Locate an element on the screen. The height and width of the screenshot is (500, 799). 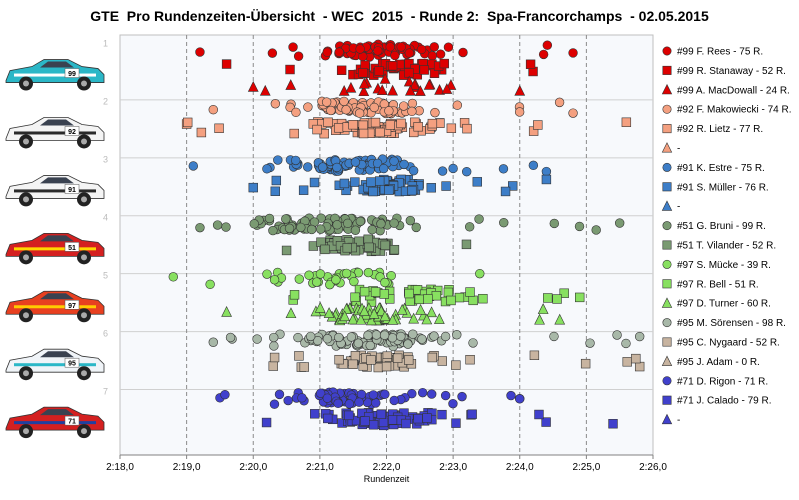
legend-entry: #95 M. Sörensen - 98 R. is located at coordinates (724, 323).